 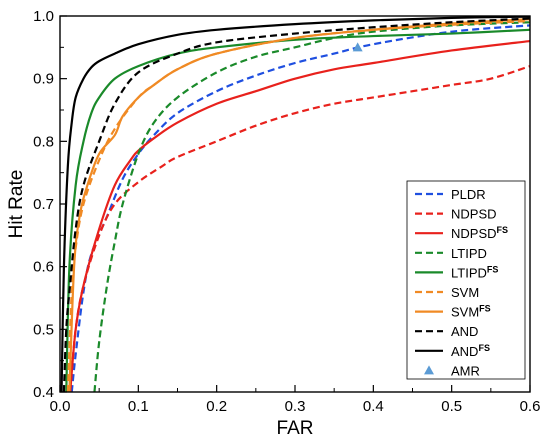 I want to click on legend-entry: PLDR, so click(x=450, y=194).